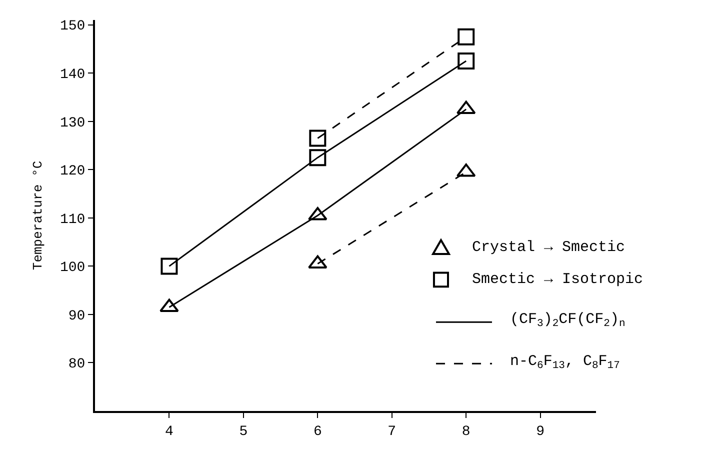 This screenshot has height=452, width=715. Describe the element at coordinates (243, 432) in the screenshot. I see `x-tick-label: 5` at that location.